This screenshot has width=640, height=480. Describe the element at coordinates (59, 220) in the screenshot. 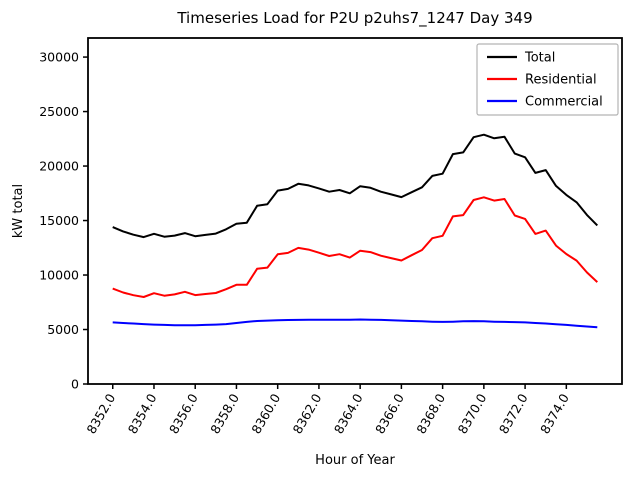

I see `y-tick-label: 15000` at that location.